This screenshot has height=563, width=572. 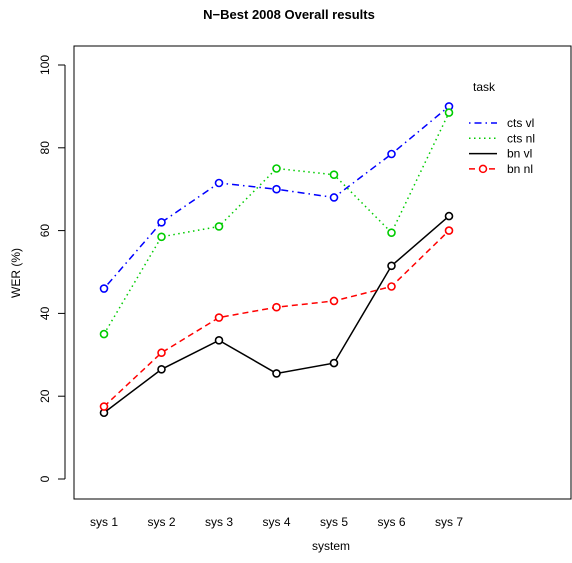 I want to click on y-axis-label: WER (%), so click(x=16, y=273).